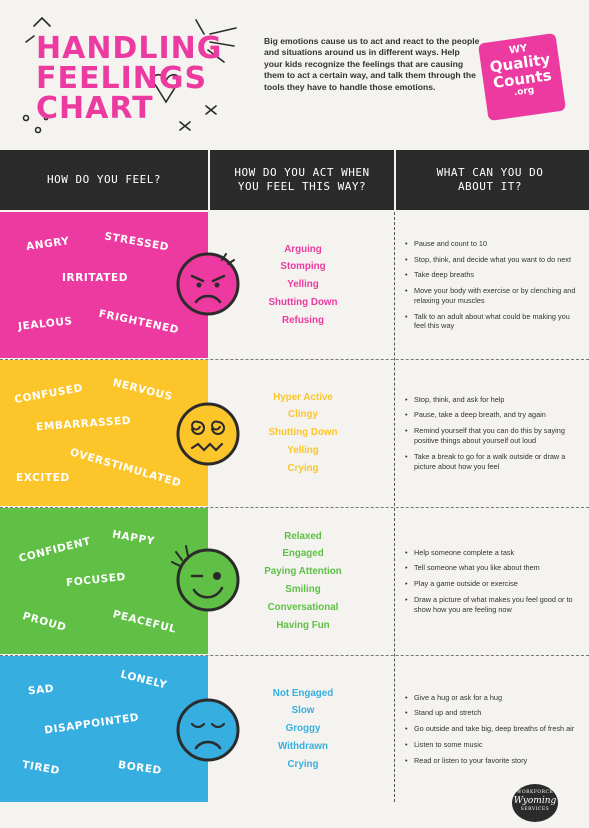  I want to click on feeling-word: ANGRY, so click(48, 244).